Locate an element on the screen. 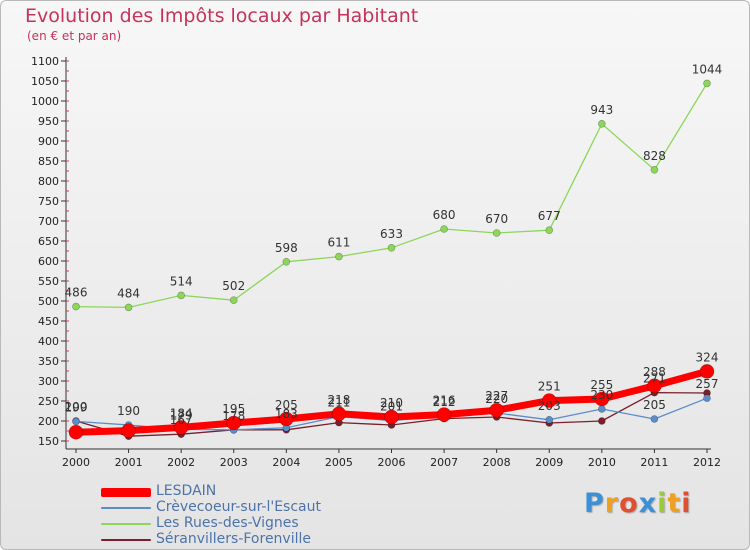  x-tick-label: 2007 is located at coordinates (444, 462).